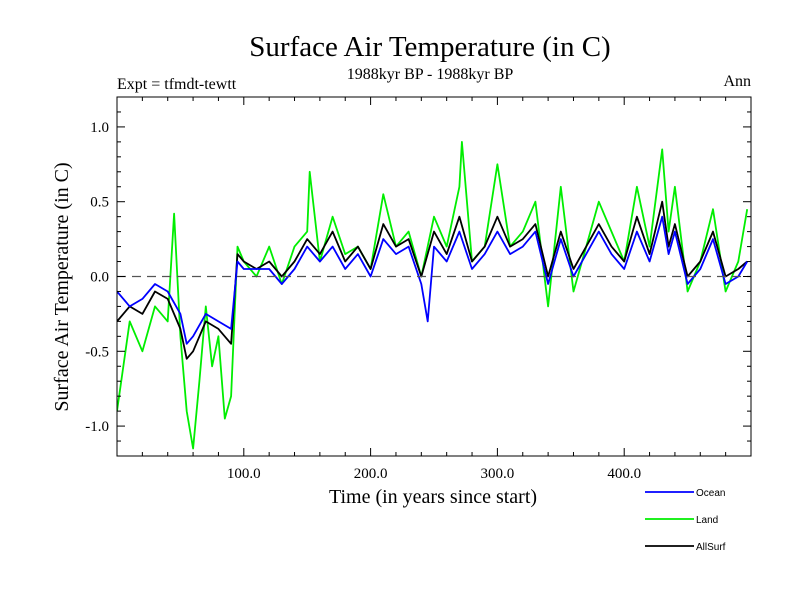 This screenshot has height=600, width=800. What do you see at coordinates (99, 278) in the screenshot?
I see `y-tick-label: 0.0` at bounding box center [99, 278].